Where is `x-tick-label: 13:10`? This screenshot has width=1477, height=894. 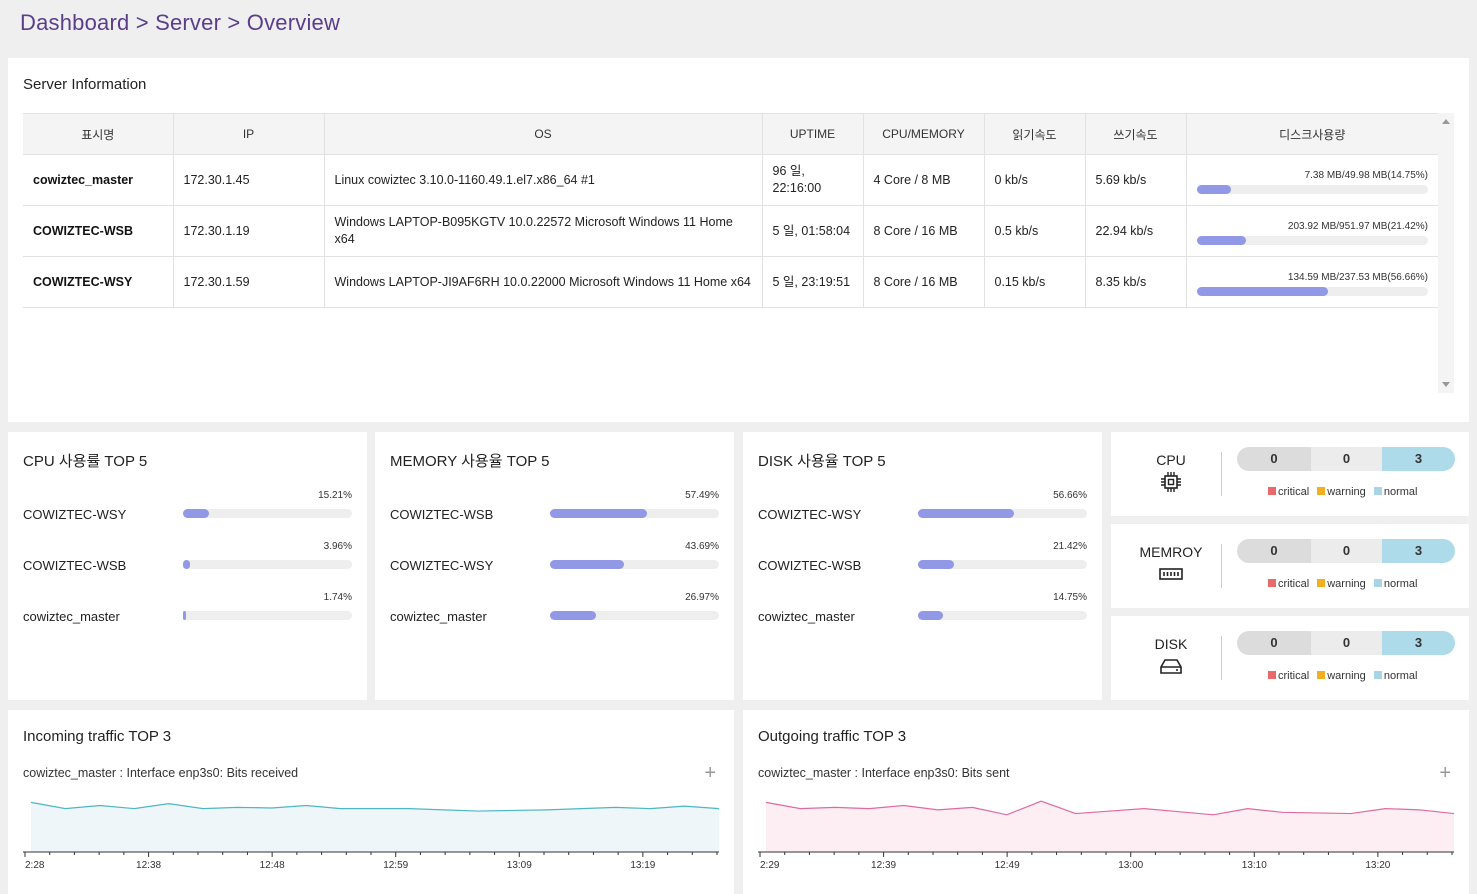 x-tick-label: 13:10 is located at coordinates (1254, 865).